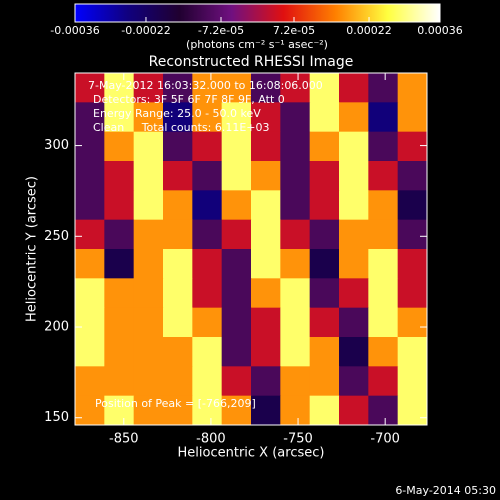 Image resolution: width=500 pixels, height=500 pixels. I want to click on y-axis-label: Heliocentric Y (arcsec), so click(32, 249).